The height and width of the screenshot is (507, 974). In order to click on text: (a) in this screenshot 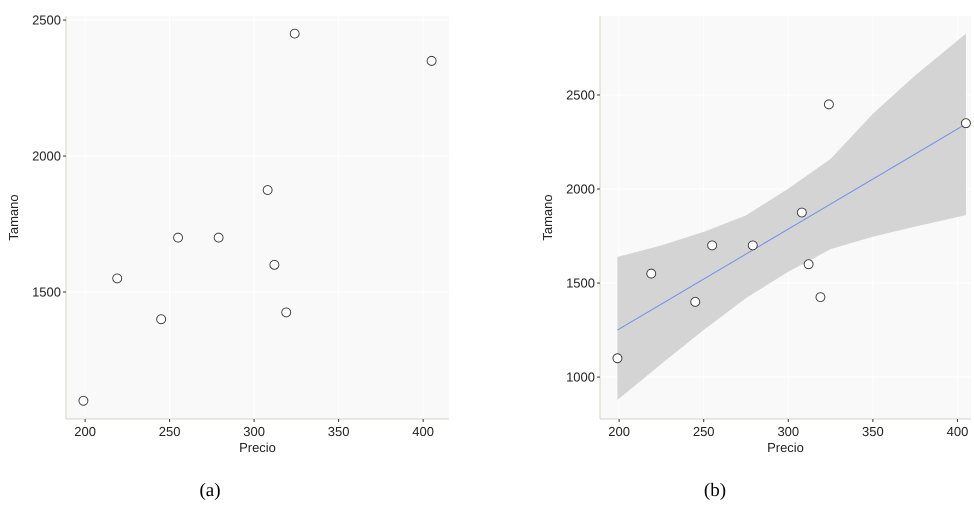, I will do `click(210, 490)`.